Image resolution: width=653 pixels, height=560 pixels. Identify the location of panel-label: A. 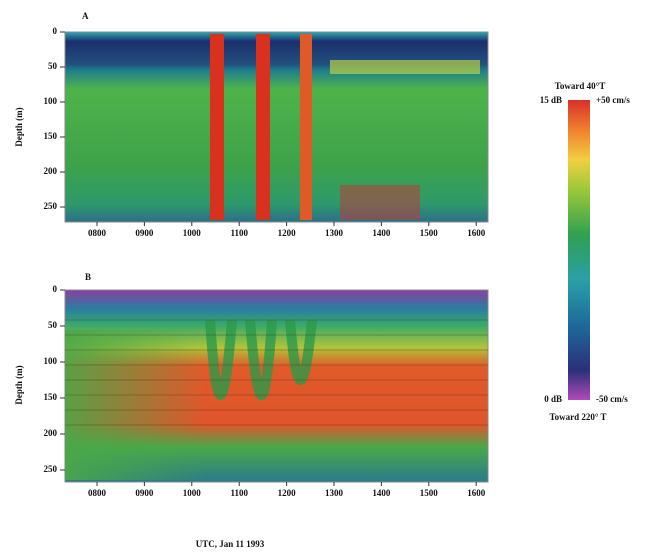
(85, 16).